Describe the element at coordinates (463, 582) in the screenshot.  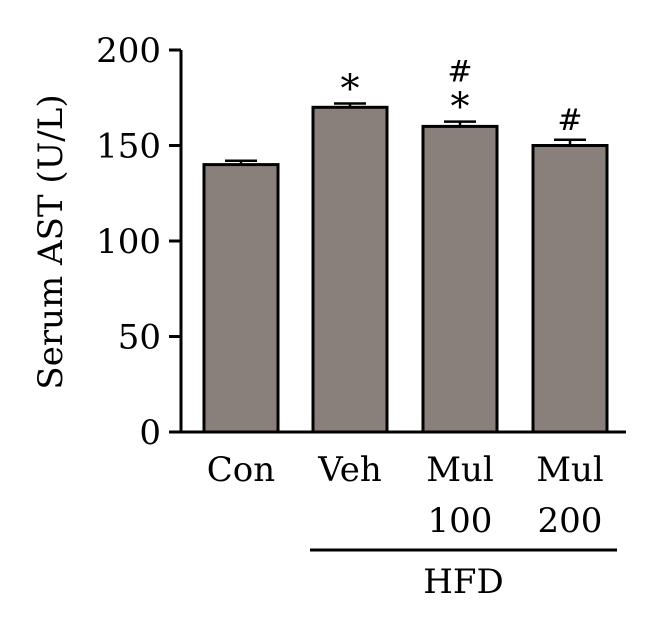
I see `group-label: HFD` at that location.